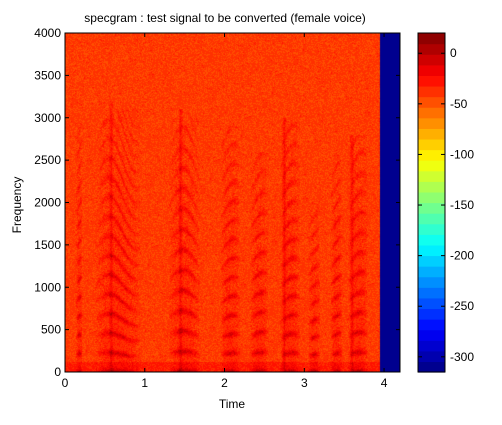 This screenshot has width=502, height=425. What do you see at coordinates (47, 75) in the screenshot?
I see `y-tick-label: 3500` at bounding box center [47, 75].